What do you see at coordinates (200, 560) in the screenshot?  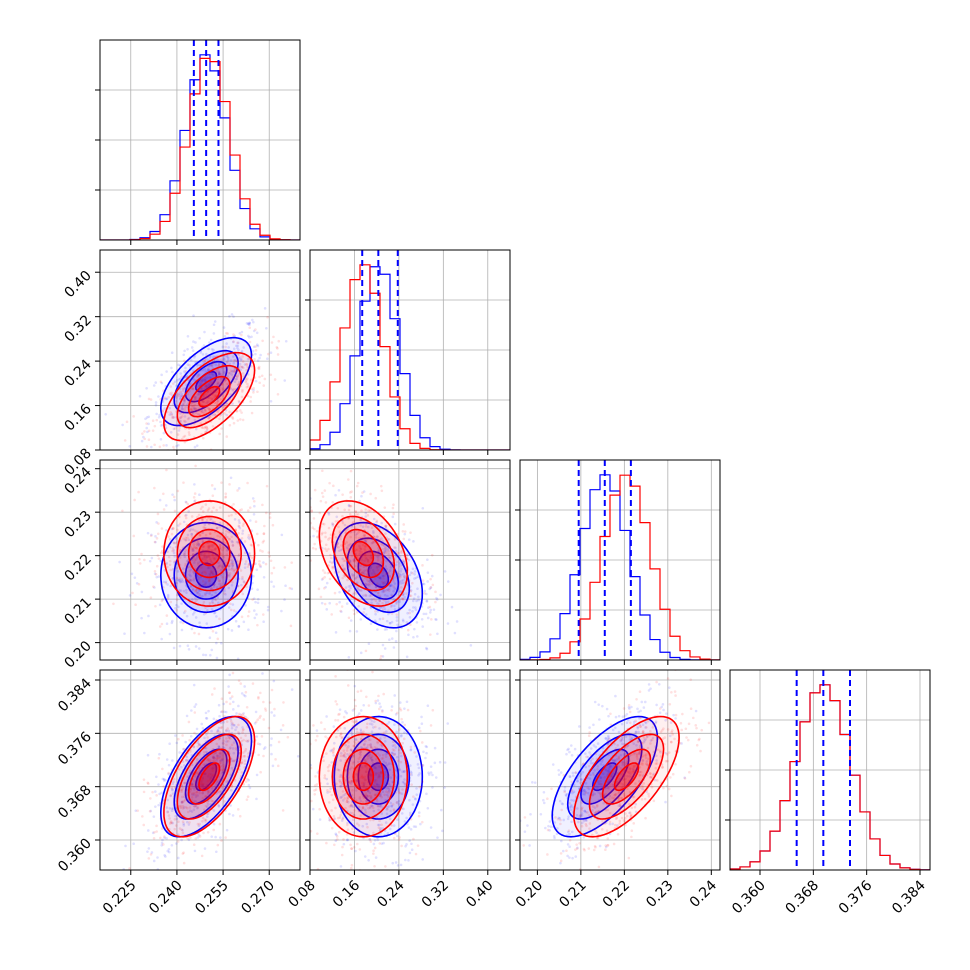 I see `panel-frame` at bounding box center [200, 560].